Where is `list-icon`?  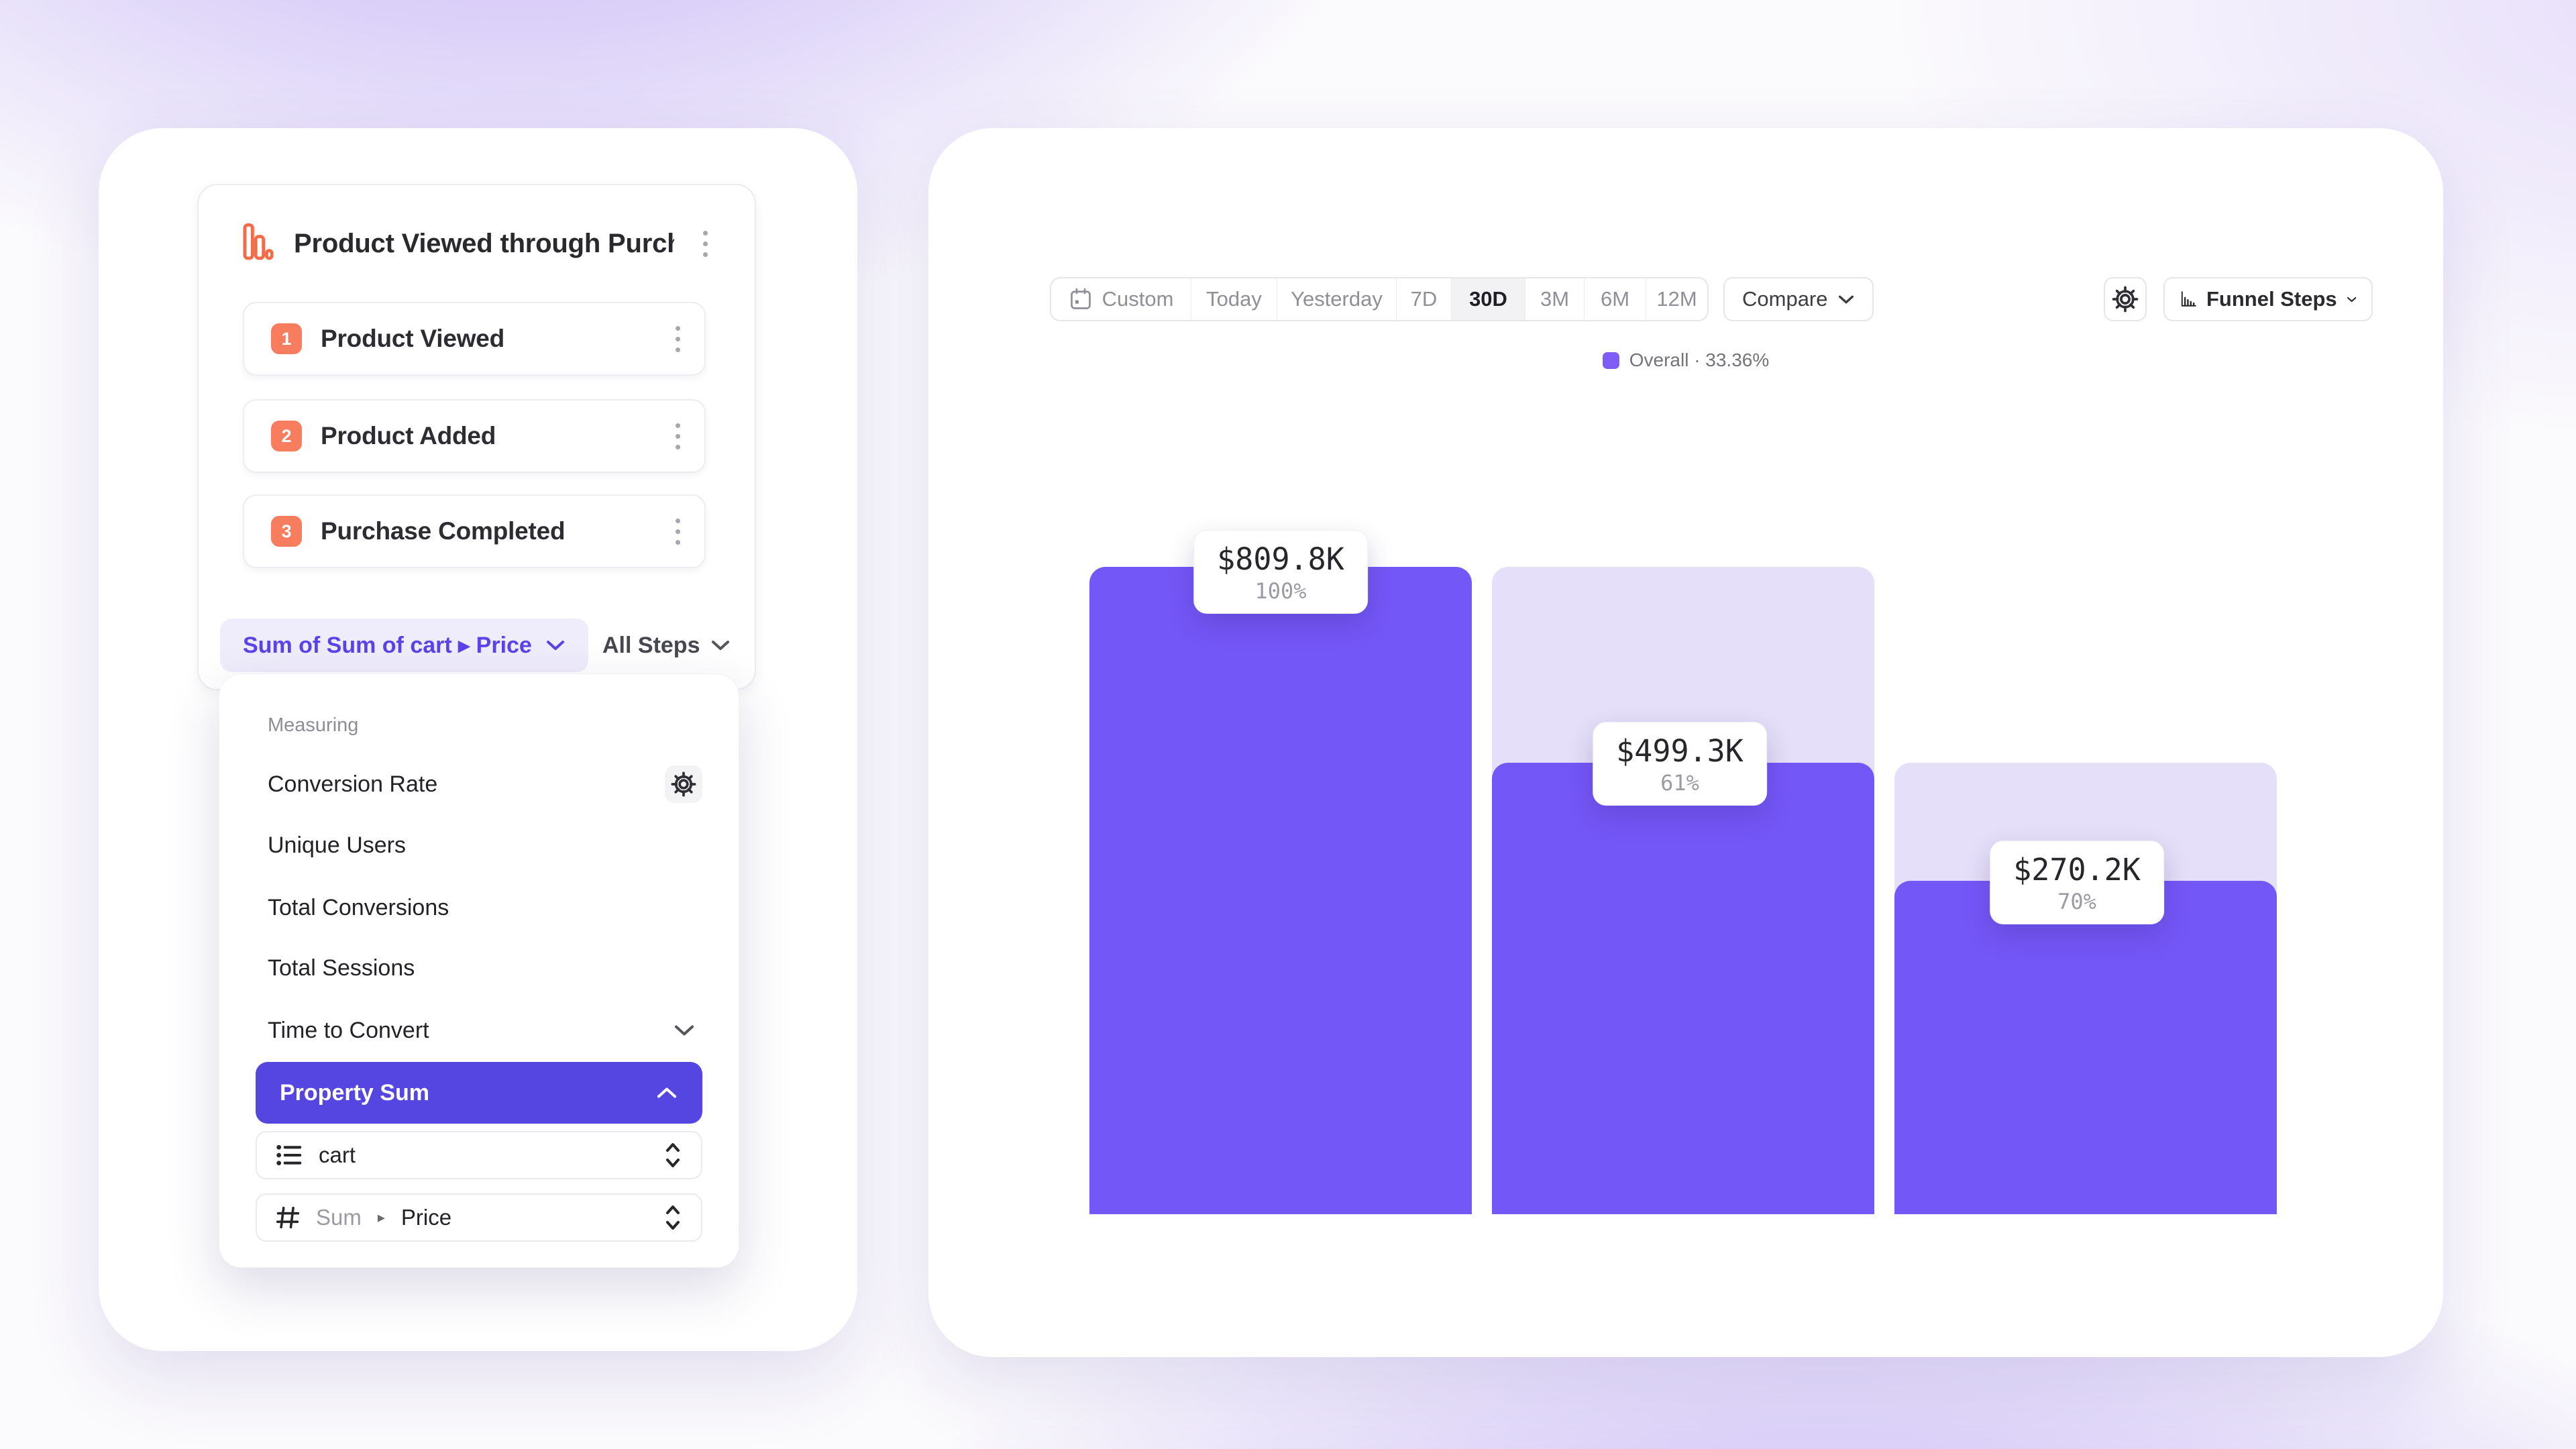 list-icon is located at coordinates (289, 1155).